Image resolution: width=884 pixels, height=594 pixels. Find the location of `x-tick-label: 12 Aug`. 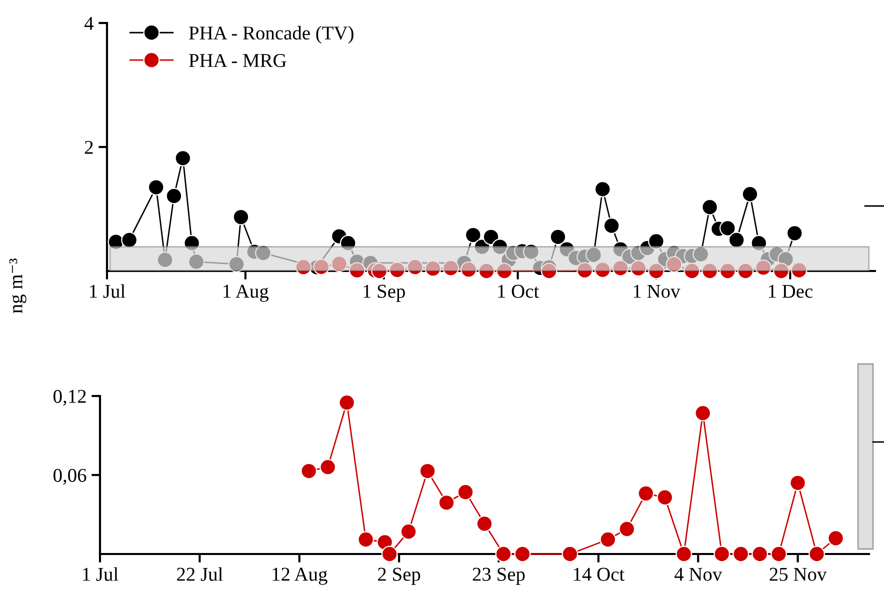

x-tick-label: 12 Aug is located at coordinates (300, 576).